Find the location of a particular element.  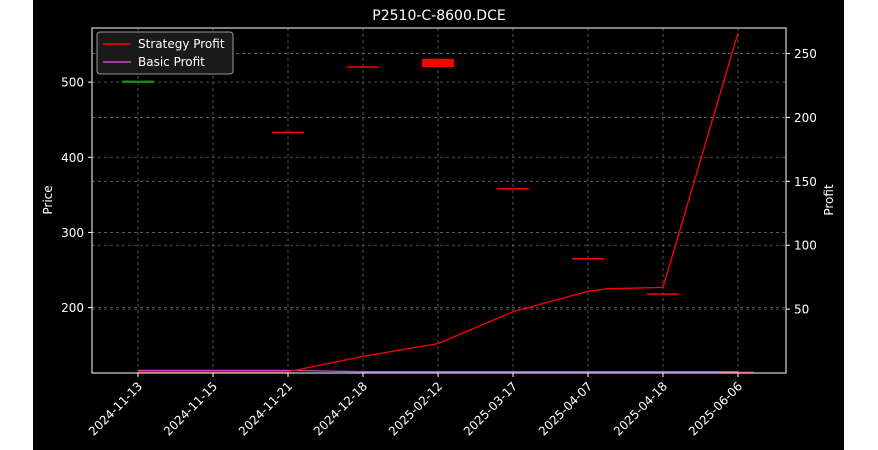

left-tick-label: 200 is located at coordinates (72, 308).